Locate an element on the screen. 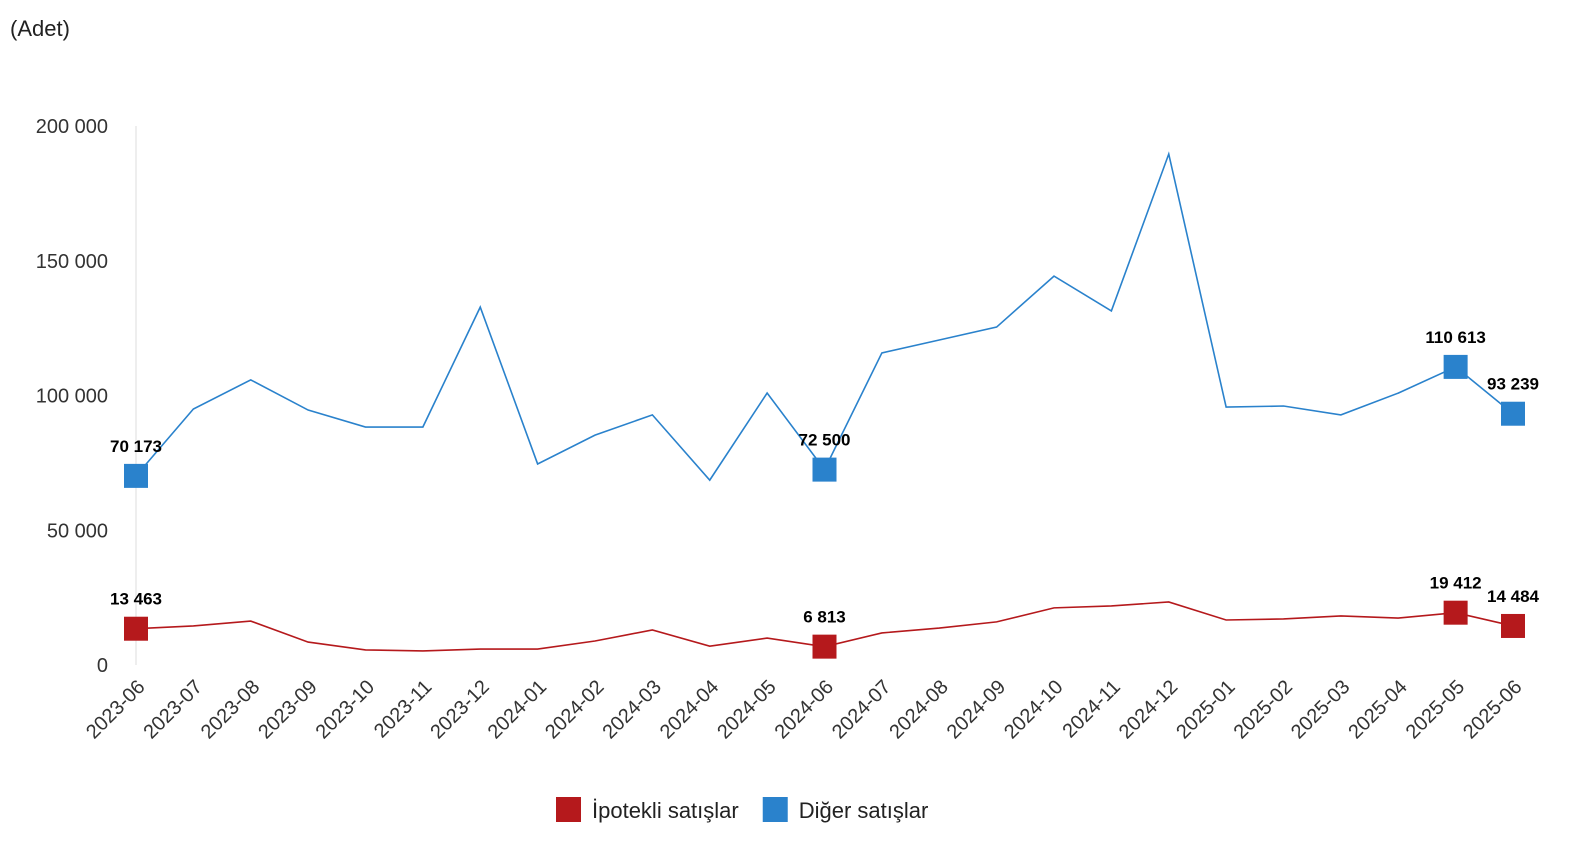 This screenshot has width=1580, height=856. x-tick-label: 2023-06 is located at coordinates (115, 709).